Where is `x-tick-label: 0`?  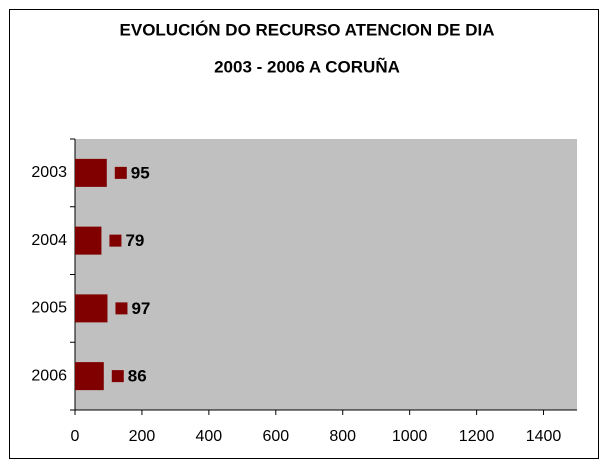
x-tick-label: 0 is located at coordinates (75, 436).